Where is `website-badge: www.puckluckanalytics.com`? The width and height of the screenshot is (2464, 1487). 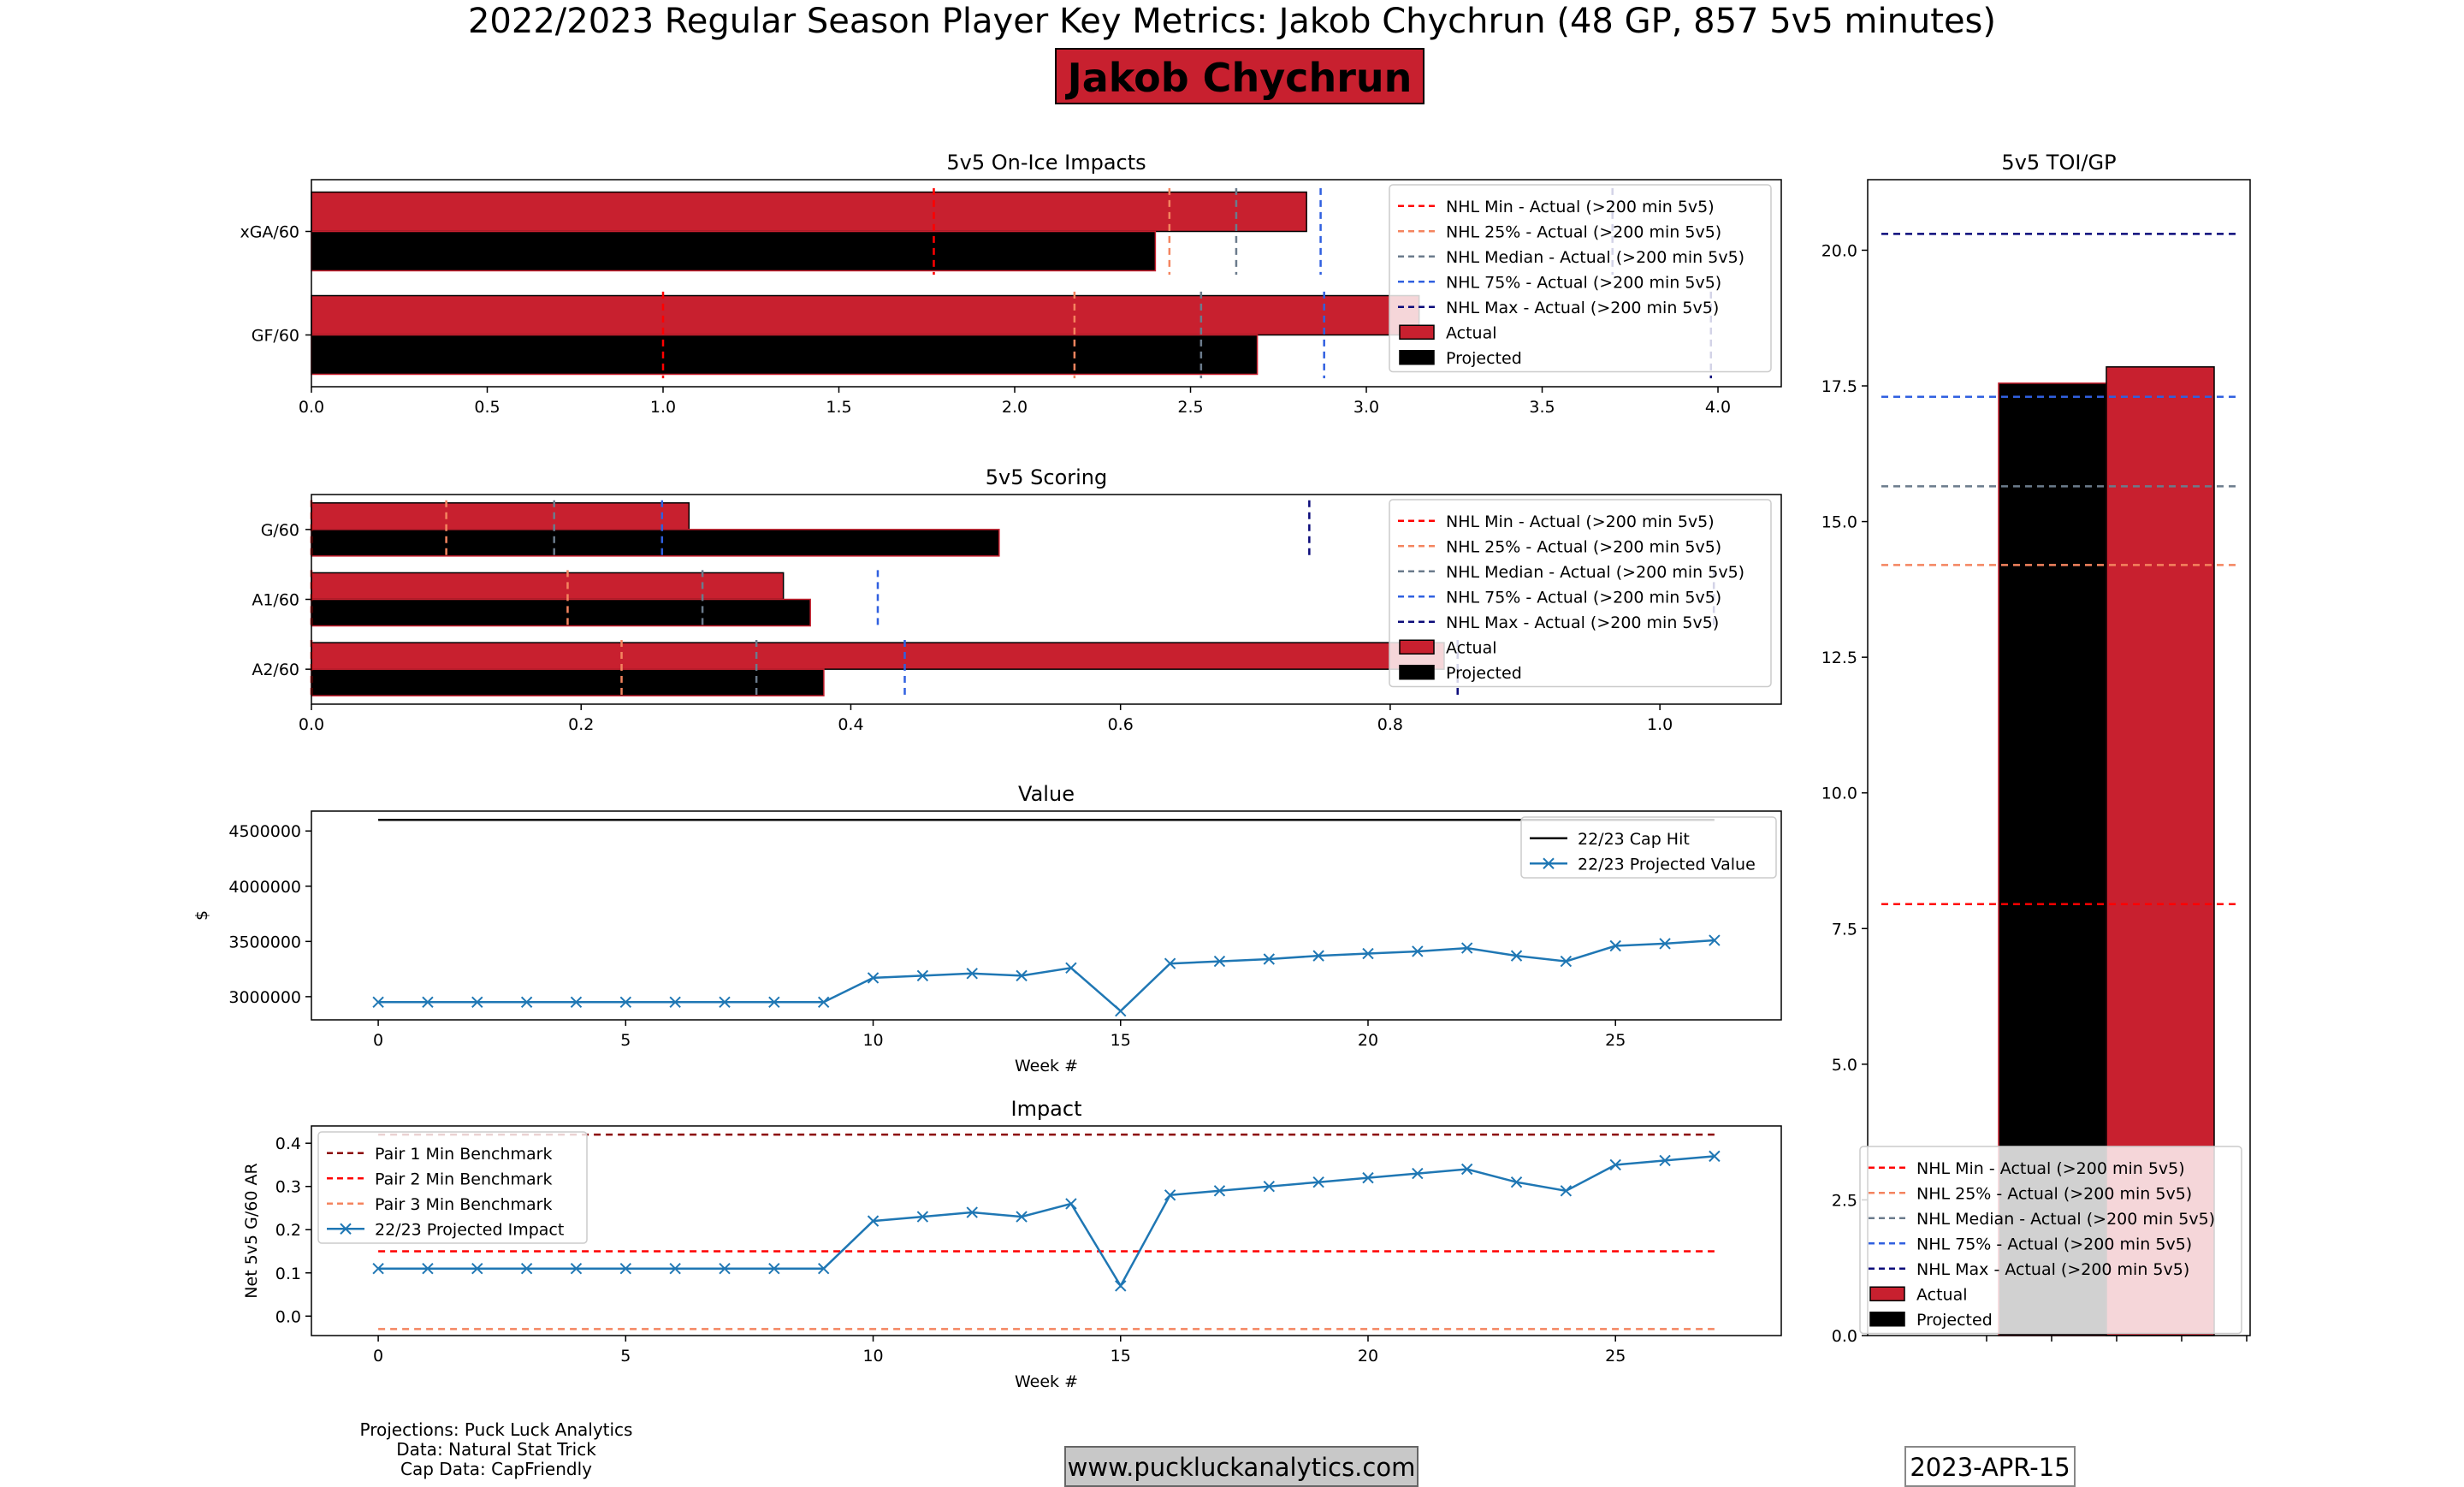 website-badge: www.puckluckanalytics.com is located at coordinates (1241, 1466).